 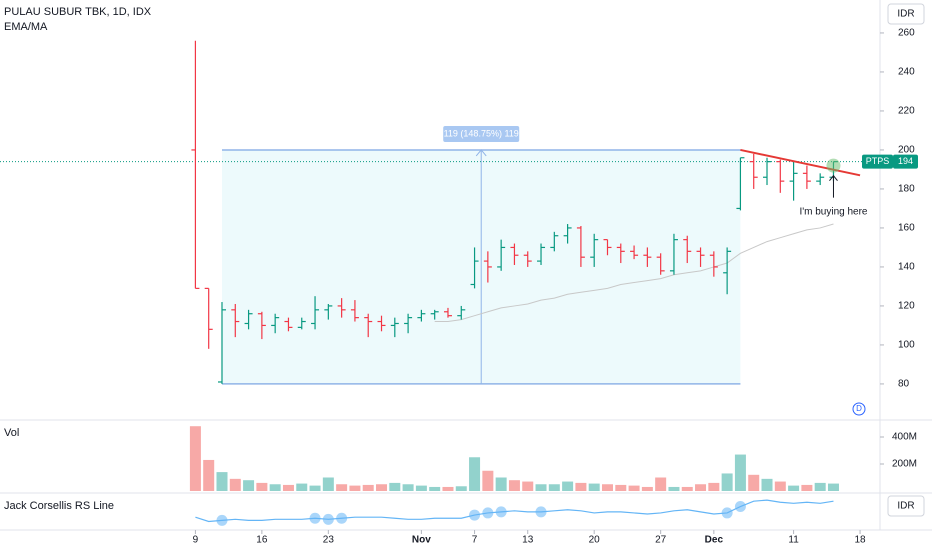 I want to click on rs-title: Jack Corsellis RS Line, so click(x=59, y=506).